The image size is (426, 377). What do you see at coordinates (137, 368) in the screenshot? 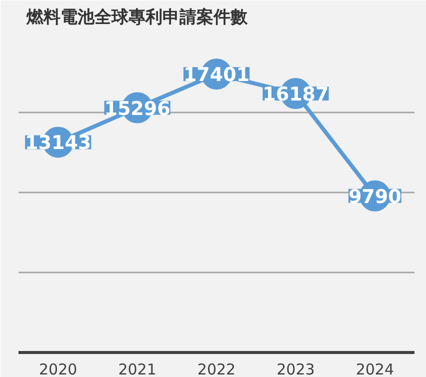
I see `x-tick-label: 2021` at bounding box center [137, 368].